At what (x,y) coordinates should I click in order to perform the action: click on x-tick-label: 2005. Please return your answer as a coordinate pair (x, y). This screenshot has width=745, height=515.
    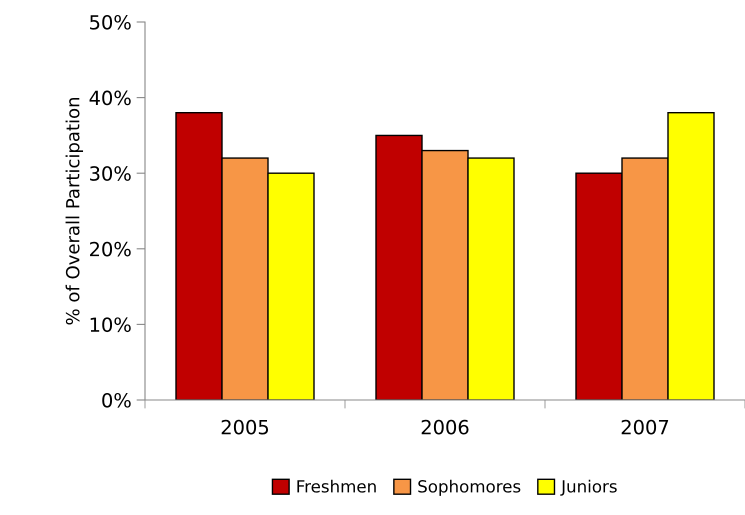
    Looking at the image, I should click on (245, 427).